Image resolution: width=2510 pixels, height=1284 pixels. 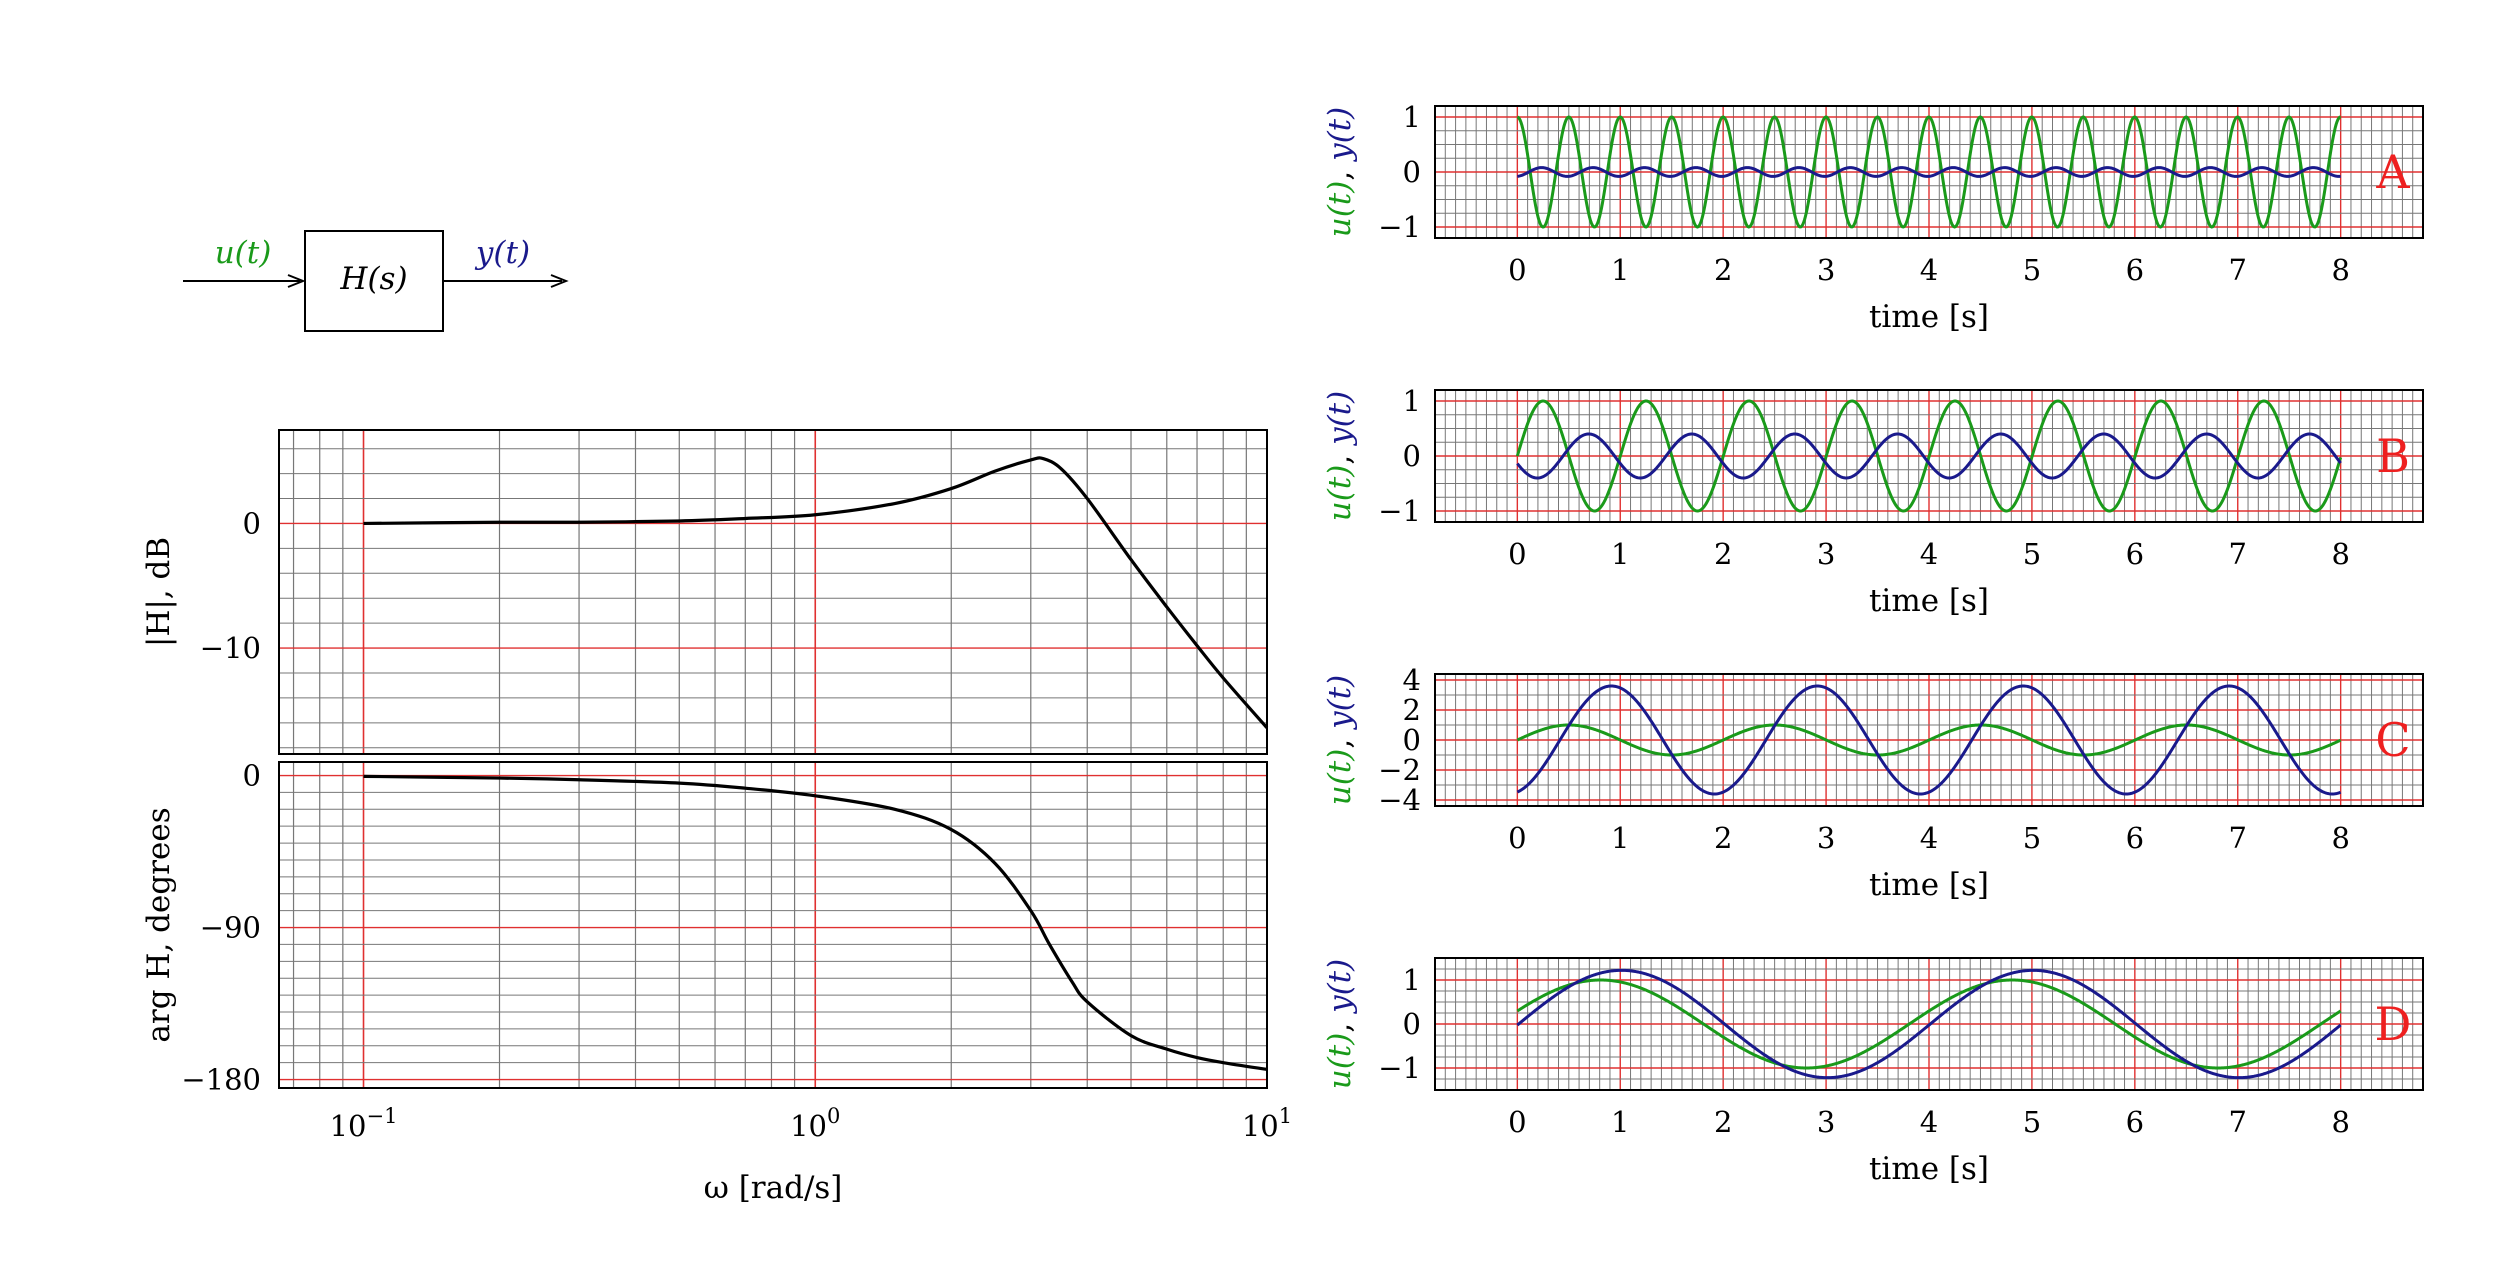 I want to click on block-label: H(s), so click(x=373, y=279).